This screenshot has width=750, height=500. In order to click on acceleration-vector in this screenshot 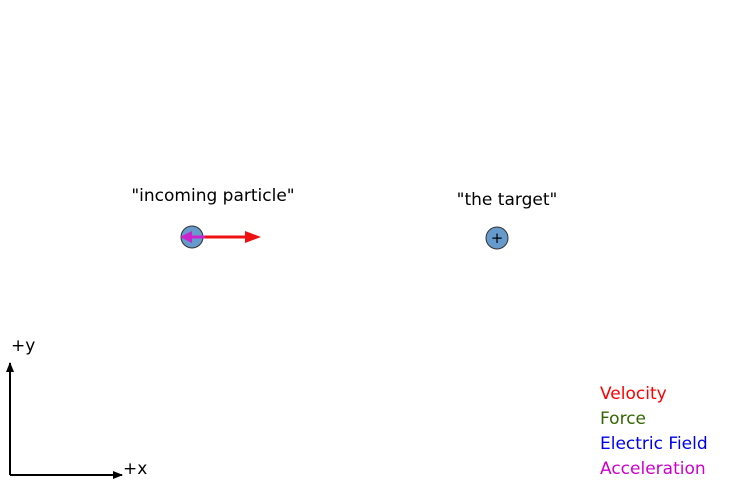, I will do `click(192, 237)`.